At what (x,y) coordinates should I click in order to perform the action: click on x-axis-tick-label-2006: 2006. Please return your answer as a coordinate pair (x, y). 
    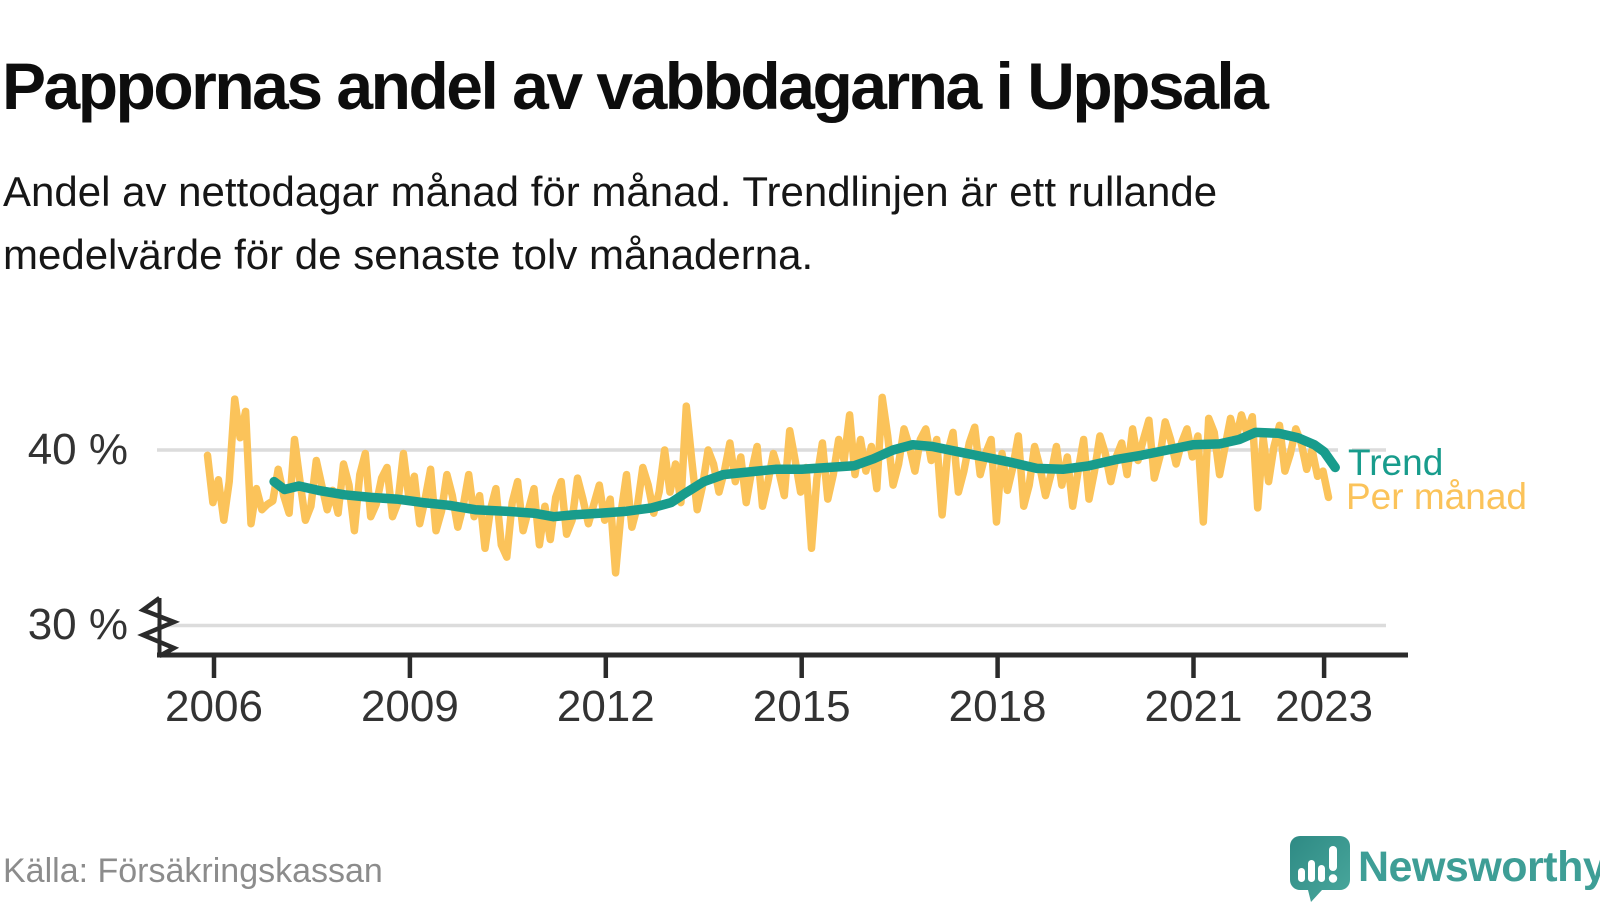
    Looking at the image, I should click on (214, 706).